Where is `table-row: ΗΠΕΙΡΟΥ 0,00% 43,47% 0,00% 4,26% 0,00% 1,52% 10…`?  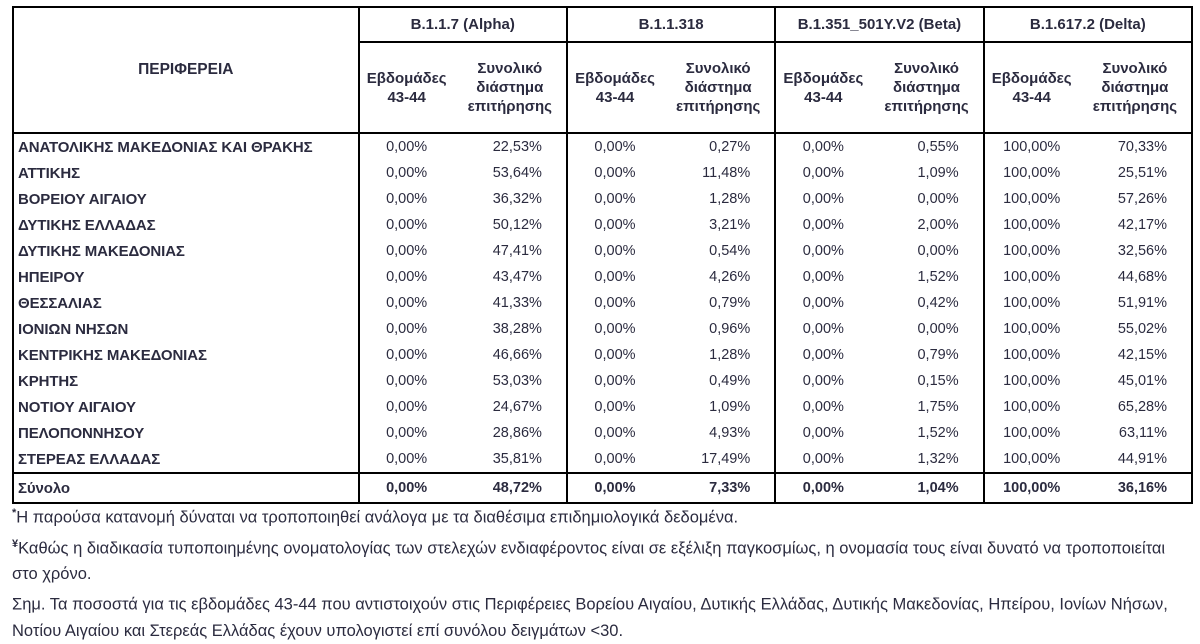 table-row: ΗΠΕΙΡΟΥ 0,00% 43,47% 0,00% 4,26% 0,00% 1,52% 10… is located at coordinates (602, 277).